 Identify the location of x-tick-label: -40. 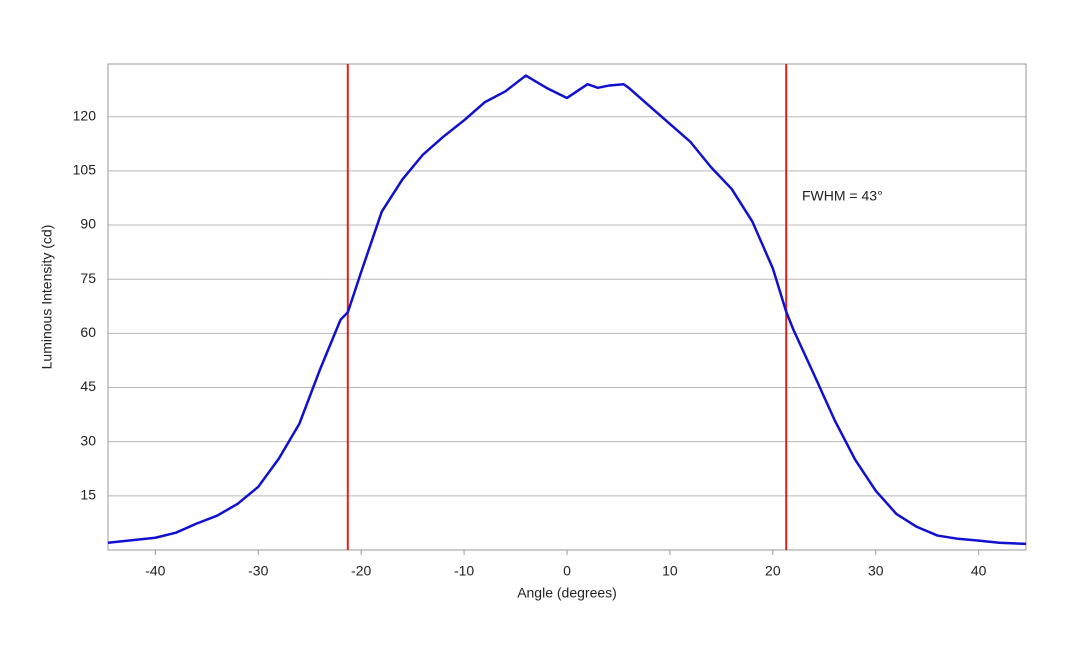
(155, 571).